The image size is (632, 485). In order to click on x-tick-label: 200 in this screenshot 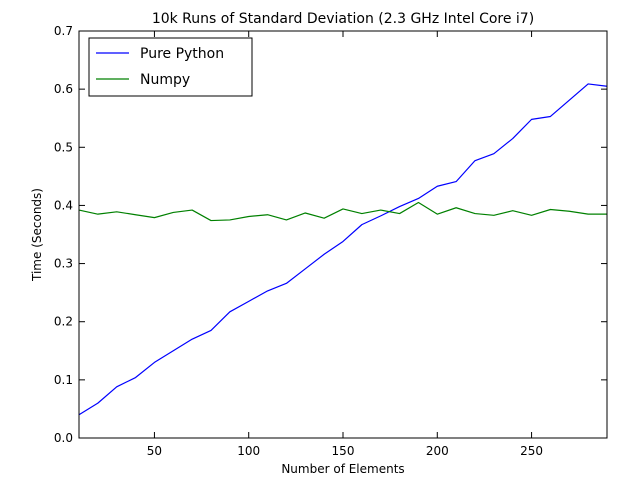, I will do `click(437, 451)`.